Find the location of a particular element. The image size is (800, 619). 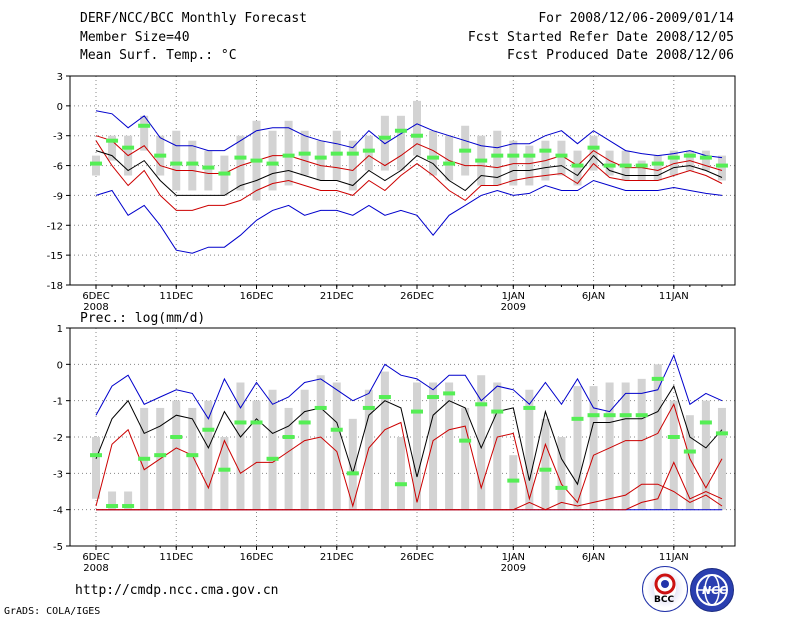

y-tick-label: -9 is located at coordinates (58, 196).